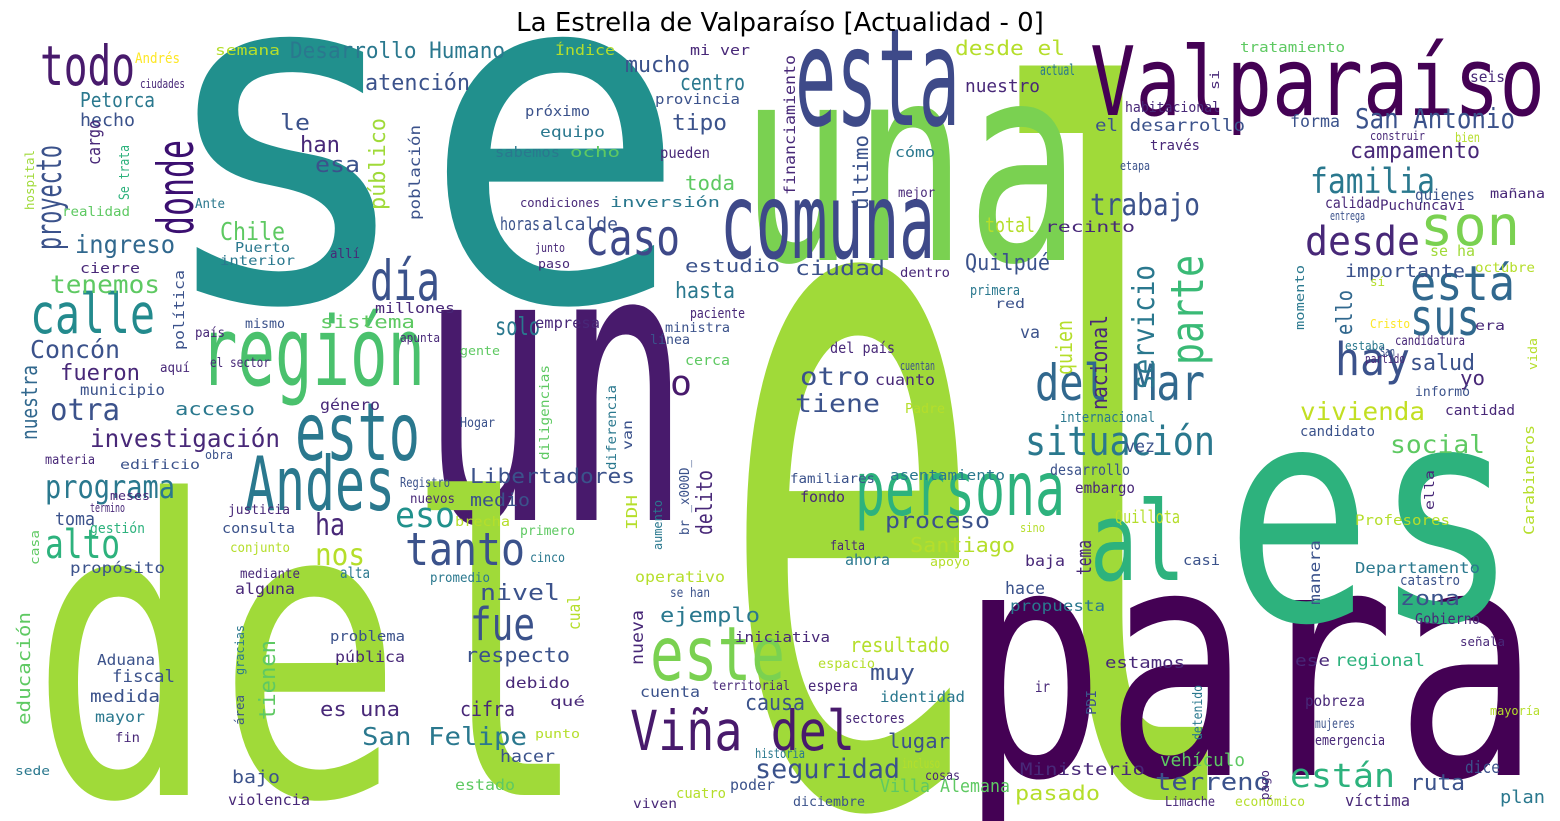 Image resolution: width=1560 pixels, height=821 pixels. I want to click on word: ir, so click(1042, 687).